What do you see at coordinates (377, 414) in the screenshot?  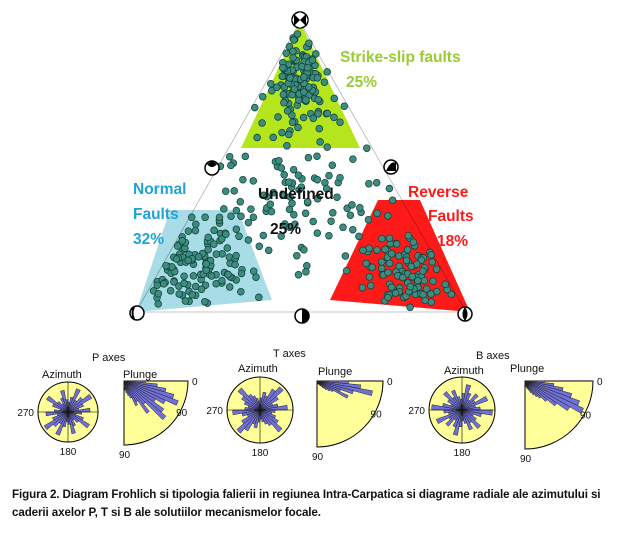 I see `plunge-tick-90-right: 90` at bounding box center [377, 414].